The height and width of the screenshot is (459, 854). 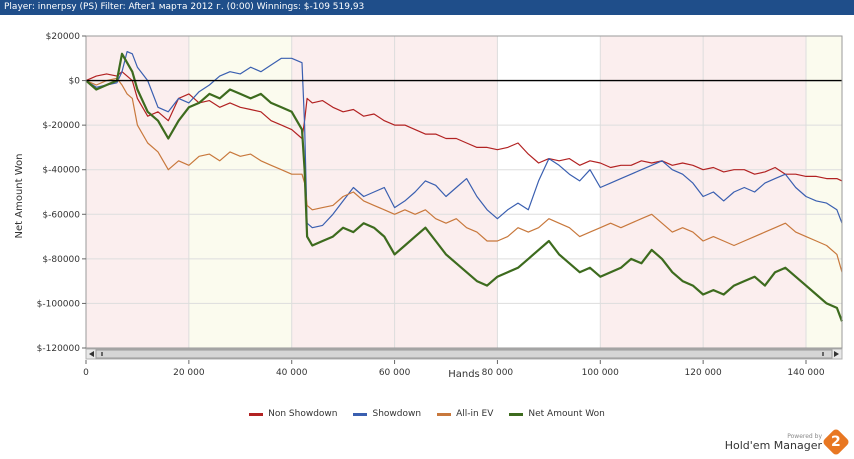 What do you see at coordinates (475, 414) in the screenshot?
I see `legend-label: All-in EV` at bounding box center [475, 414].